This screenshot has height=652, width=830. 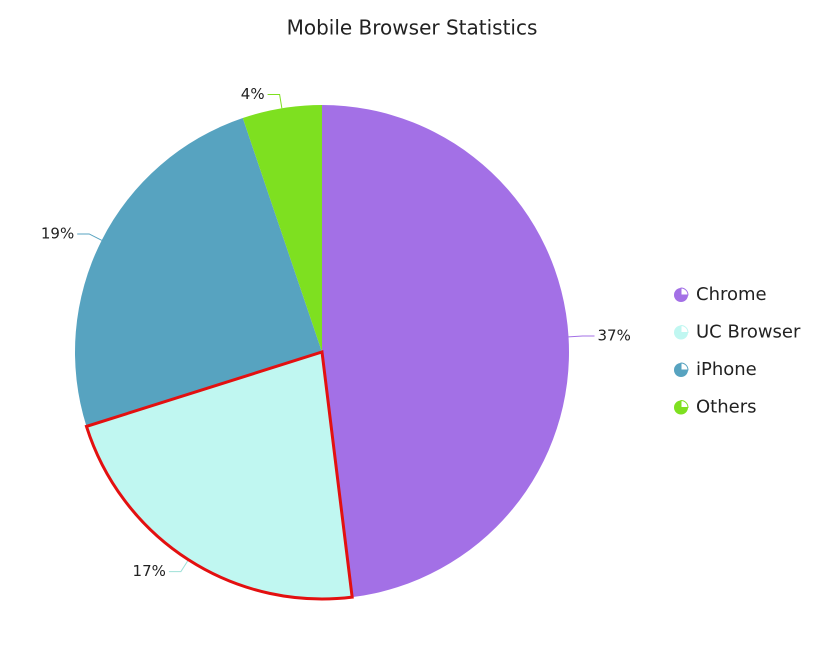 I want to click on data-label: 37%, so click(x=614, y=336).